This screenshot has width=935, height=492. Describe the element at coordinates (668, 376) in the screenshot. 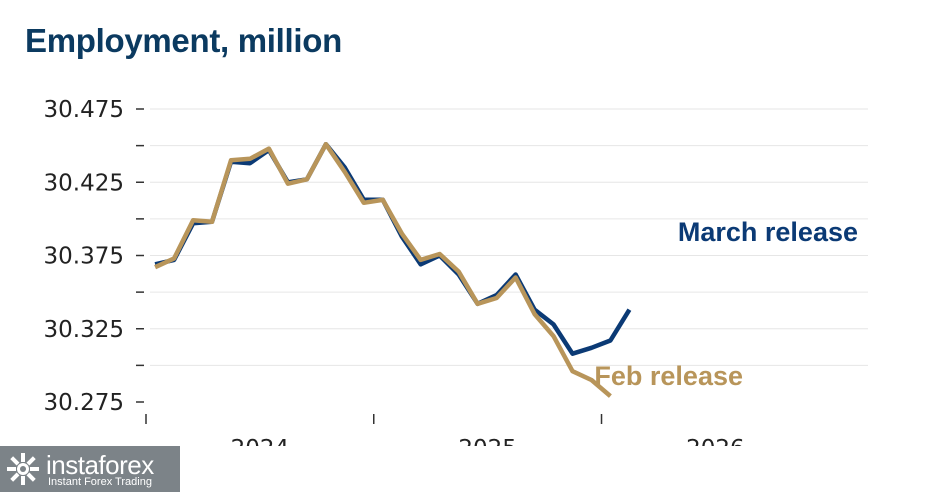

I see `feb-release-label: Feb release` at that location.